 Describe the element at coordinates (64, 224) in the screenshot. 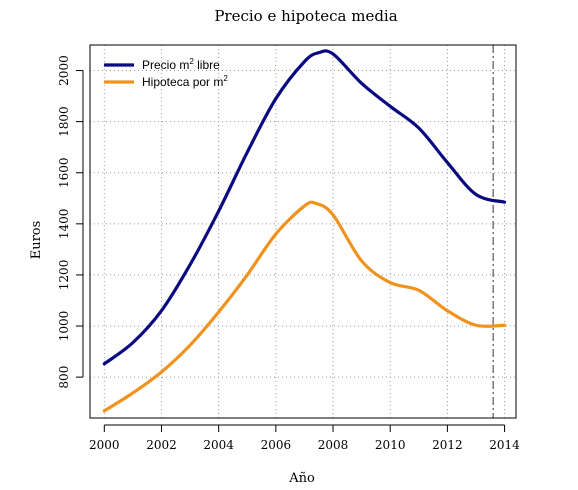

I see `y-tick-label: 1400` at that location.